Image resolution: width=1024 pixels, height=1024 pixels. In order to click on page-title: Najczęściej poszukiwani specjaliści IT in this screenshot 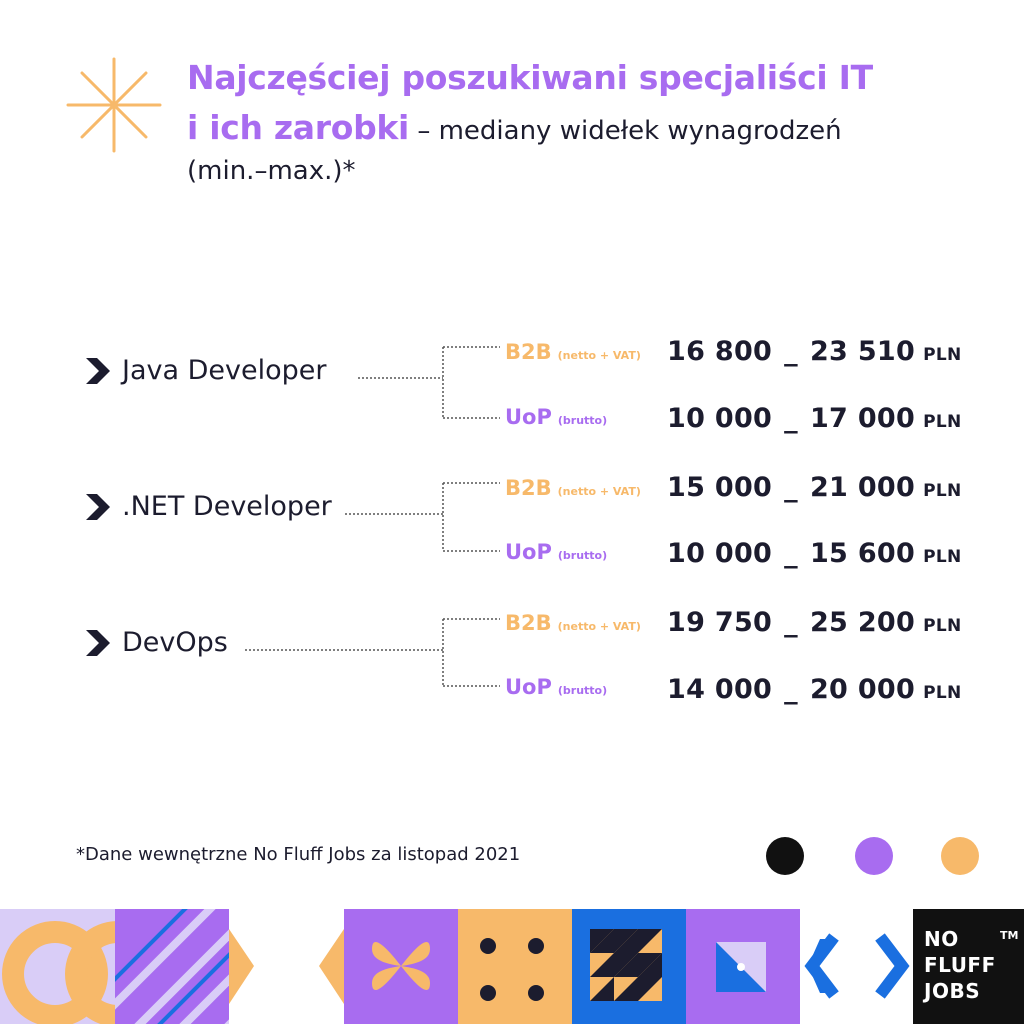, I will do `click(530, 77)`.